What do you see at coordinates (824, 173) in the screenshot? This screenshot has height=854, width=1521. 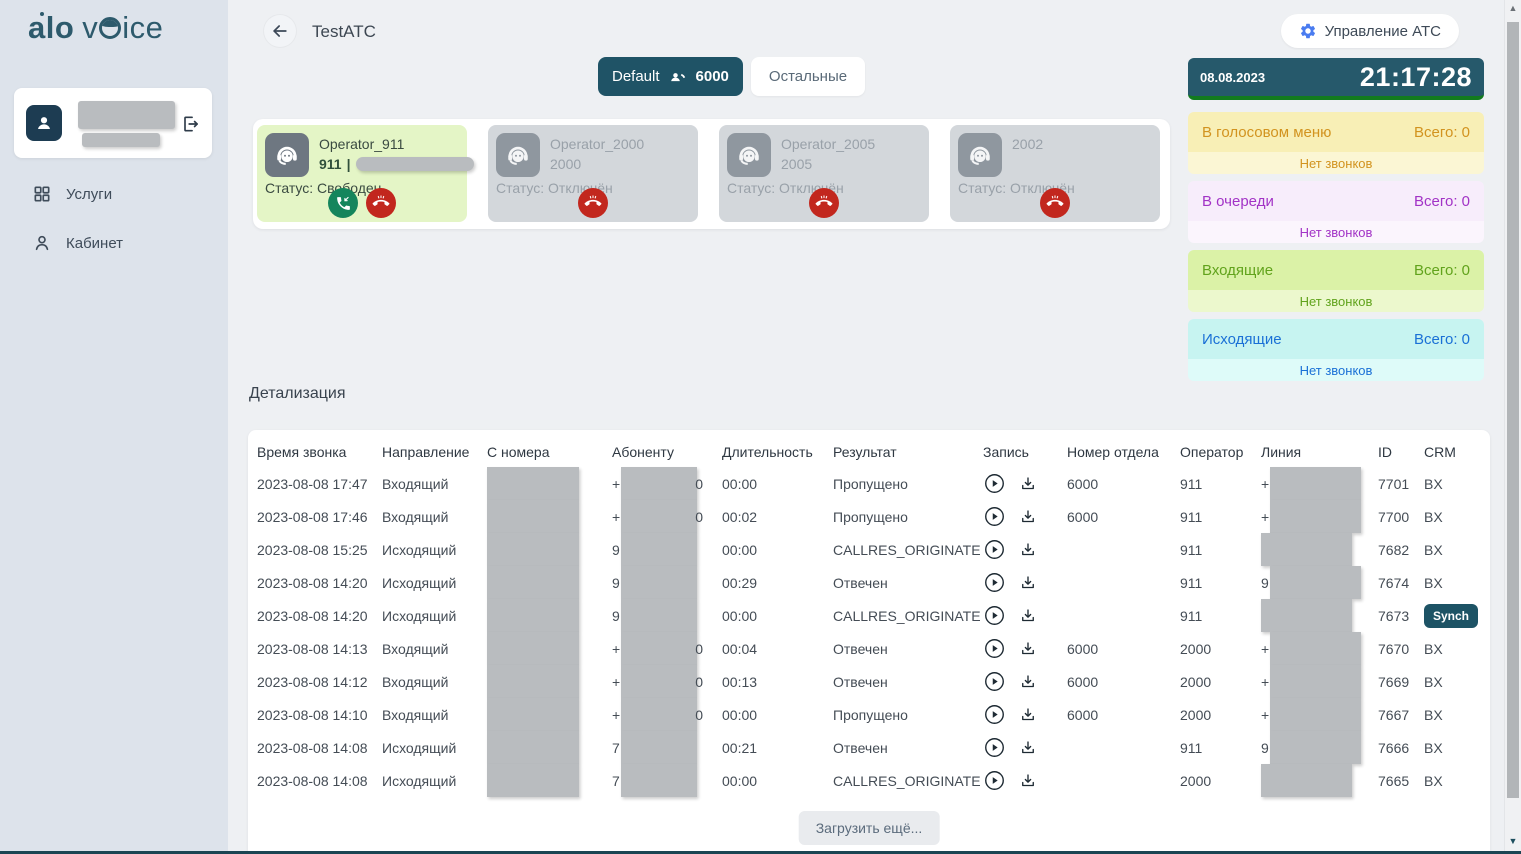 I see `operator-card-2005: Operator_2005 2005 Статус: Отключён` at bounding box center [824, 173].